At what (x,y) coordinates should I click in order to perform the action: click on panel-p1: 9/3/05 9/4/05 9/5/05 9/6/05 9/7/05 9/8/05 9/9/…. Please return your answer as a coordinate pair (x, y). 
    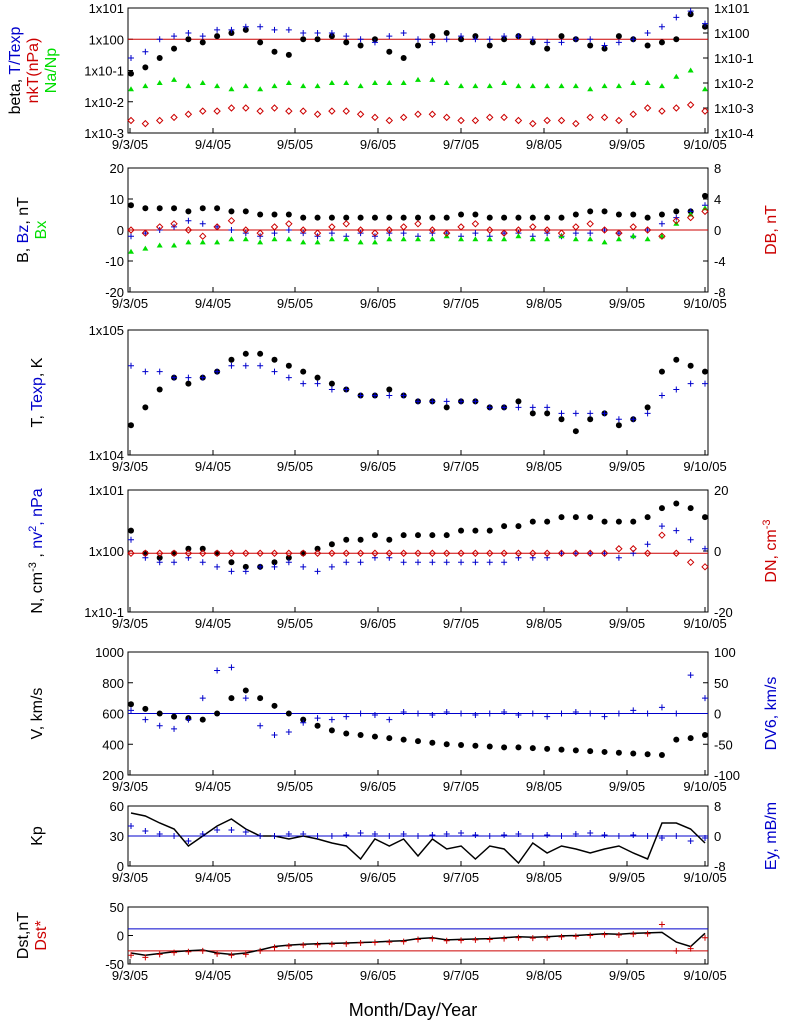
    Looking at the image, I should click on (380, 76).